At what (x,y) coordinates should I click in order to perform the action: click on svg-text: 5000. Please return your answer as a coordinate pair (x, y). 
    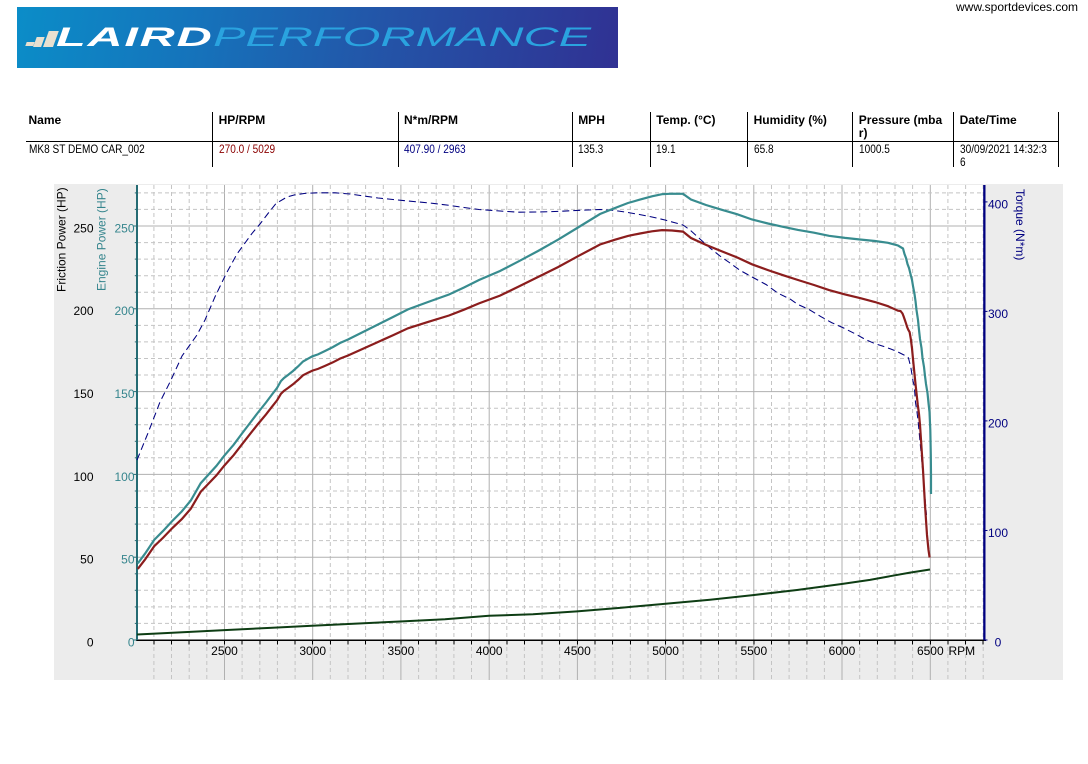
    Looking at the image, I should click on (665, 651).